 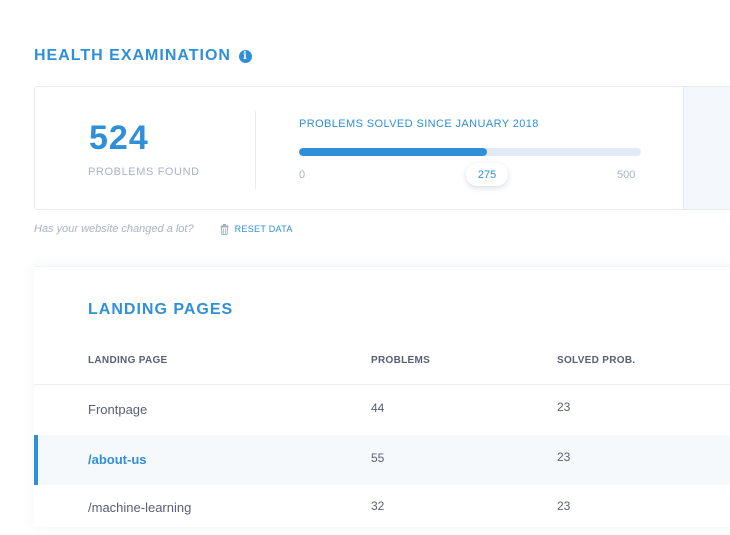 I want to click on problems-found-count: 524, so click(x=119, y=138).